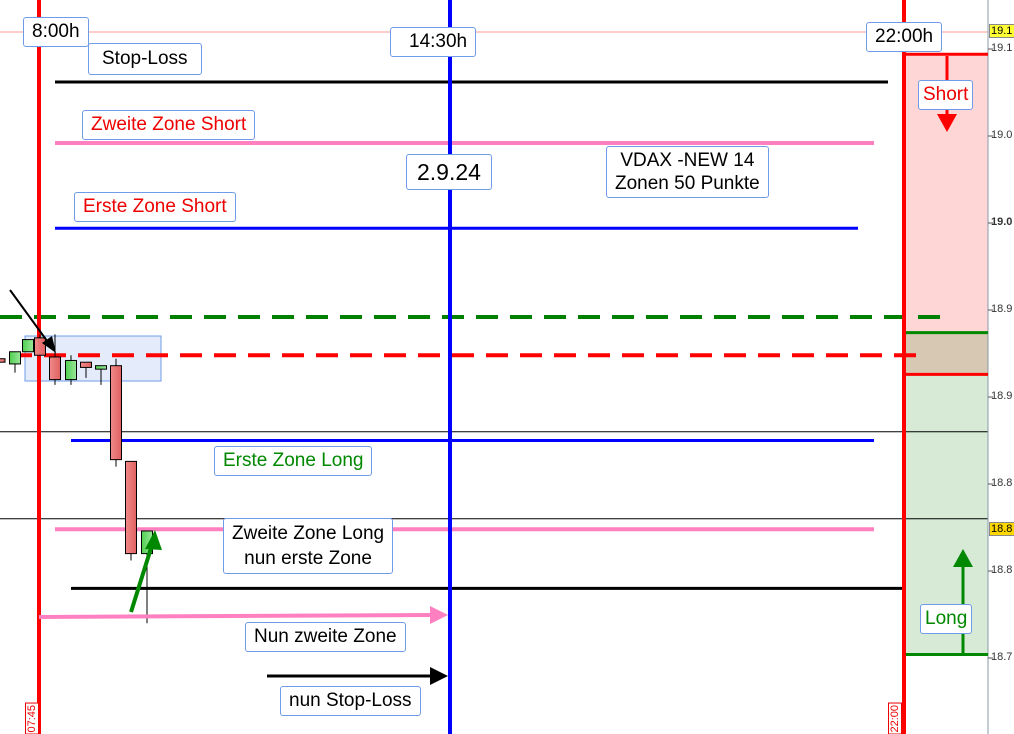 The height and width of the screenshot is (734, 1014). What do you see at coordinates (449, 172) in the screenshot?
I see `label-date: 2.9.24` at bounding box center [449, 172].